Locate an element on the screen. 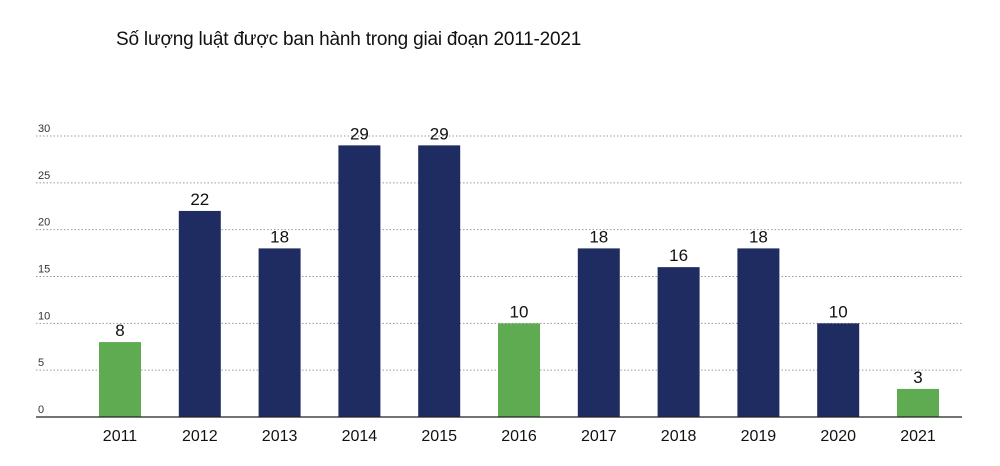 Image resolution: width=1000 pixels, height=466 pixels. bar-2021 is located at coordinates (918, 402).